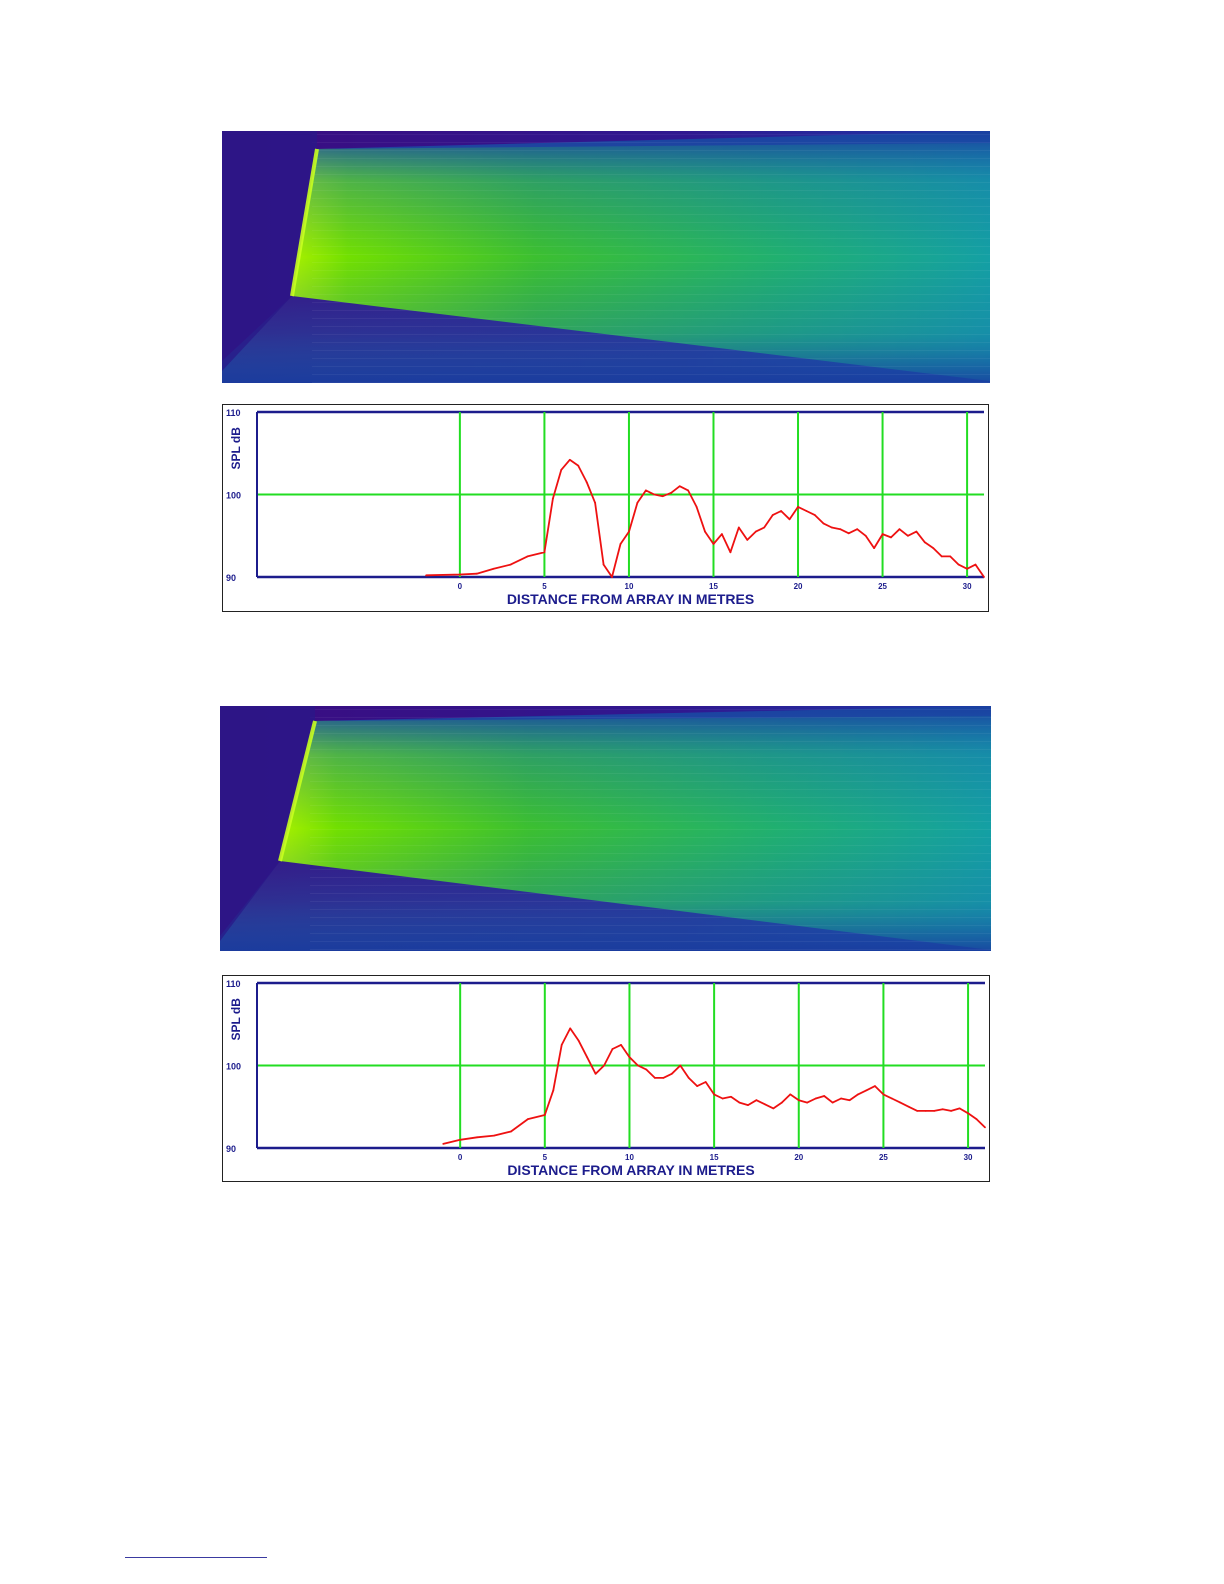 This screenshot has height=1584, width=1224. Describe the element at coordinates (630, 599) in the screenshot. I see `x-axis-label: DISTANCE FROM ARRAY IN METRES` at that location.